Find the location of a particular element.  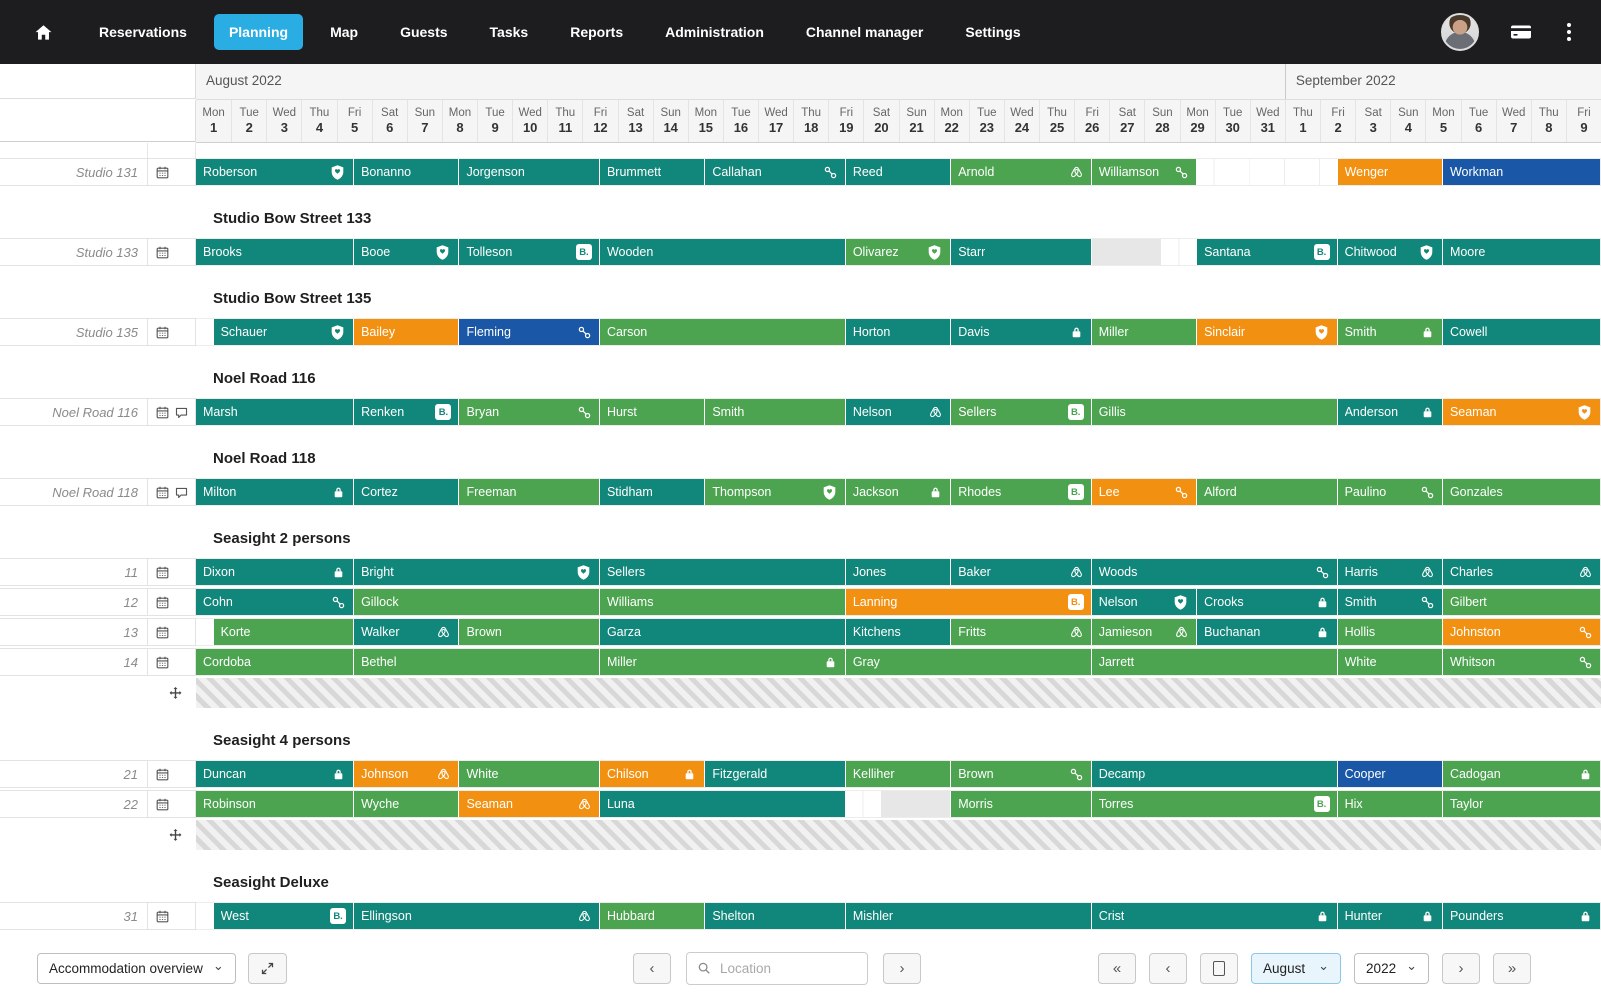

booking-bar: Workman is located at coordinates (1521, 172).